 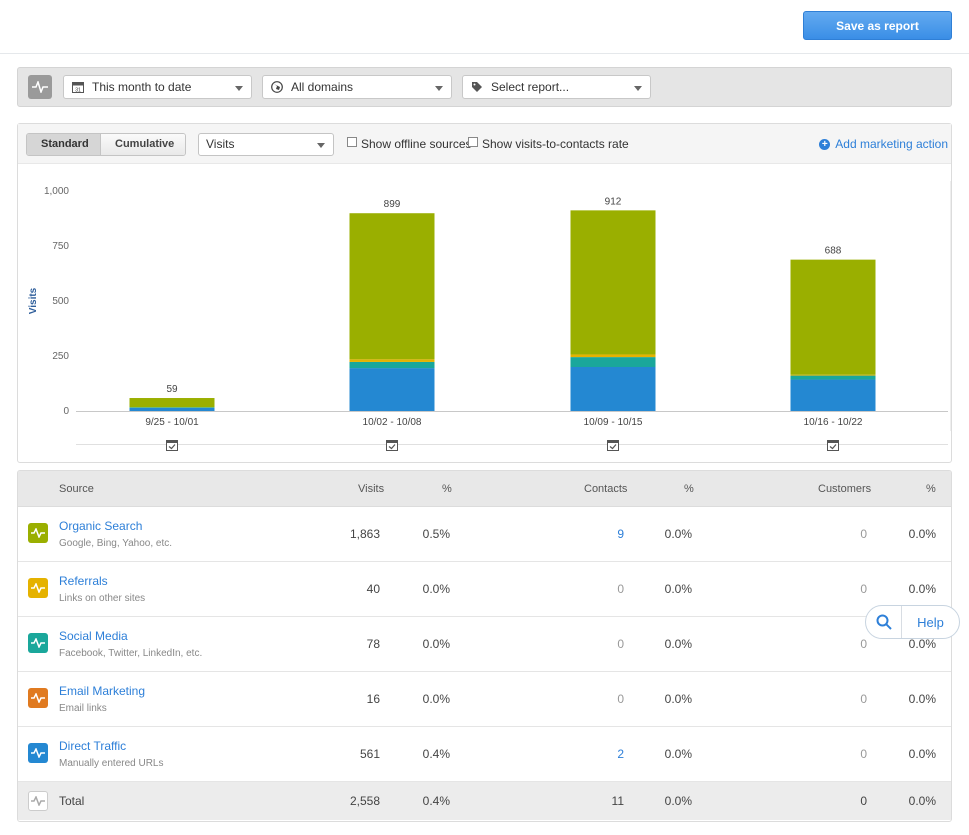 What do you see at coordinates (102, 598) in the screenshot?
I see `source-description: Links on other sites` at bounding box center [102, 598].